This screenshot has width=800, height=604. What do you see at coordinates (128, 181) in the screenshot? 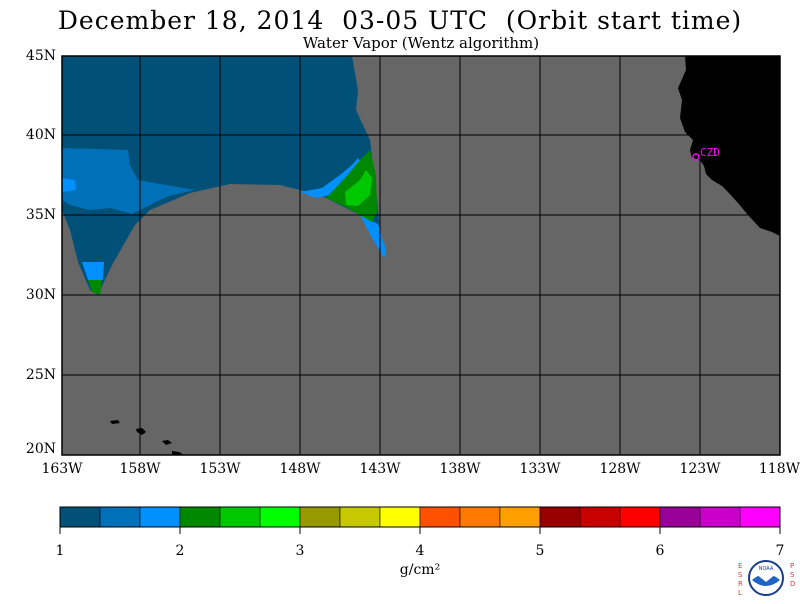
I see `swath-mid-blue` at bounding box center [128, 181].